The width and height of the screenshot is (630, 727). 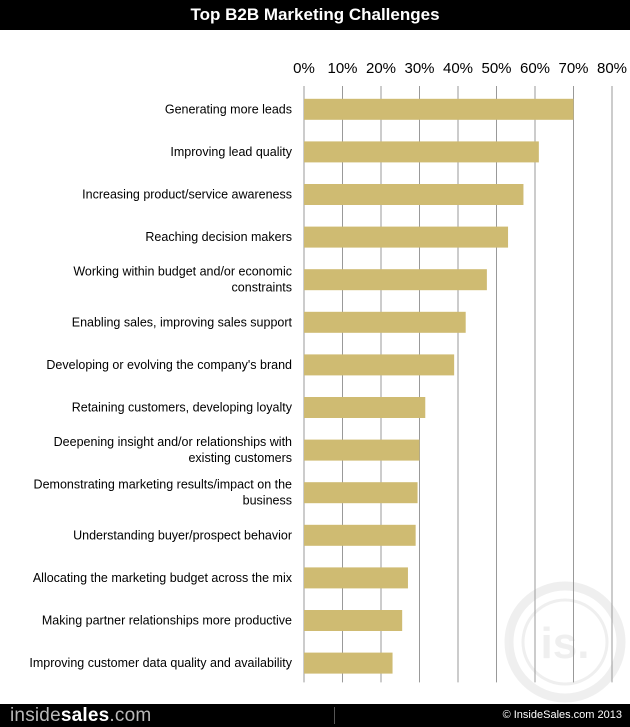 What do you see at coordinates (304, 68) in the screenshot?
I see `x-tick-label: 0%` at bounding box center [304, 68].